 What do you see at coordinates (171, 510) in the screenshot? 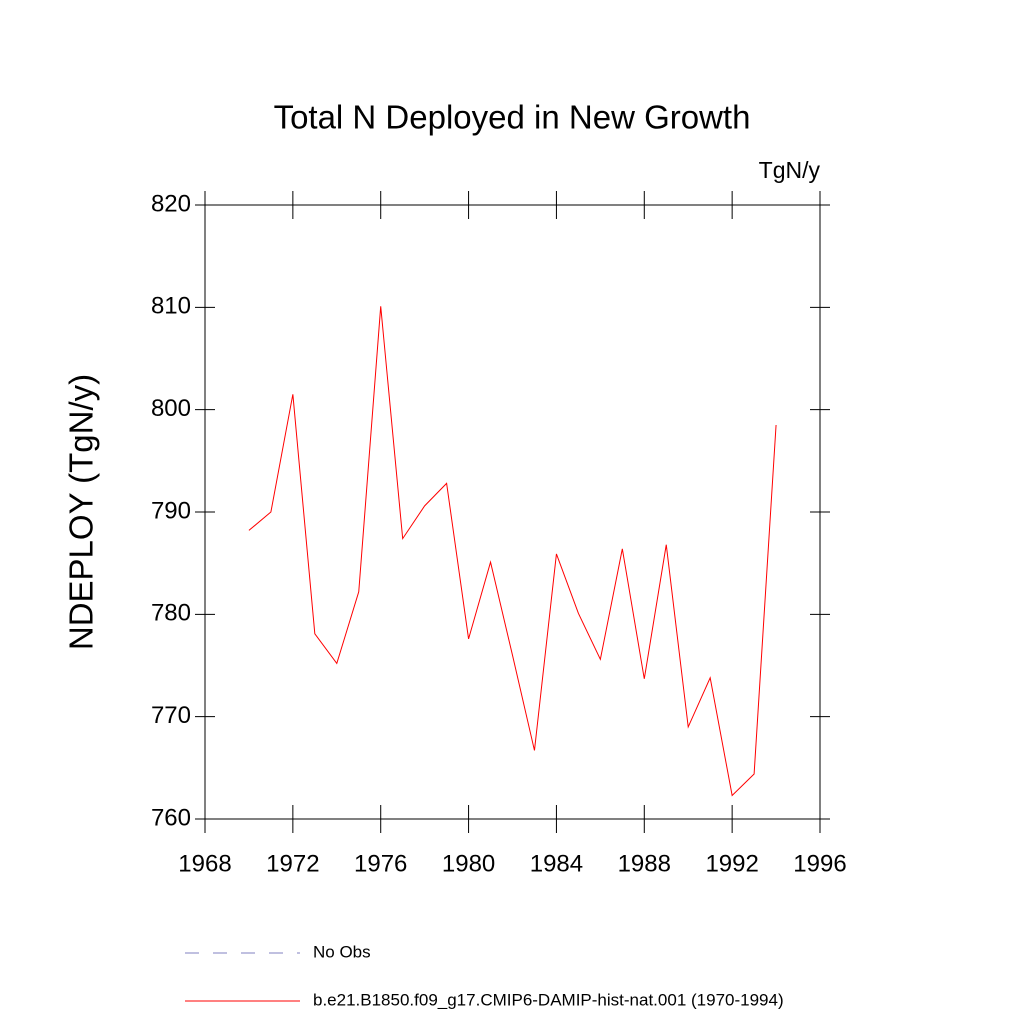
I see `y-tick-label: 790` at bounding box center [171, 510].